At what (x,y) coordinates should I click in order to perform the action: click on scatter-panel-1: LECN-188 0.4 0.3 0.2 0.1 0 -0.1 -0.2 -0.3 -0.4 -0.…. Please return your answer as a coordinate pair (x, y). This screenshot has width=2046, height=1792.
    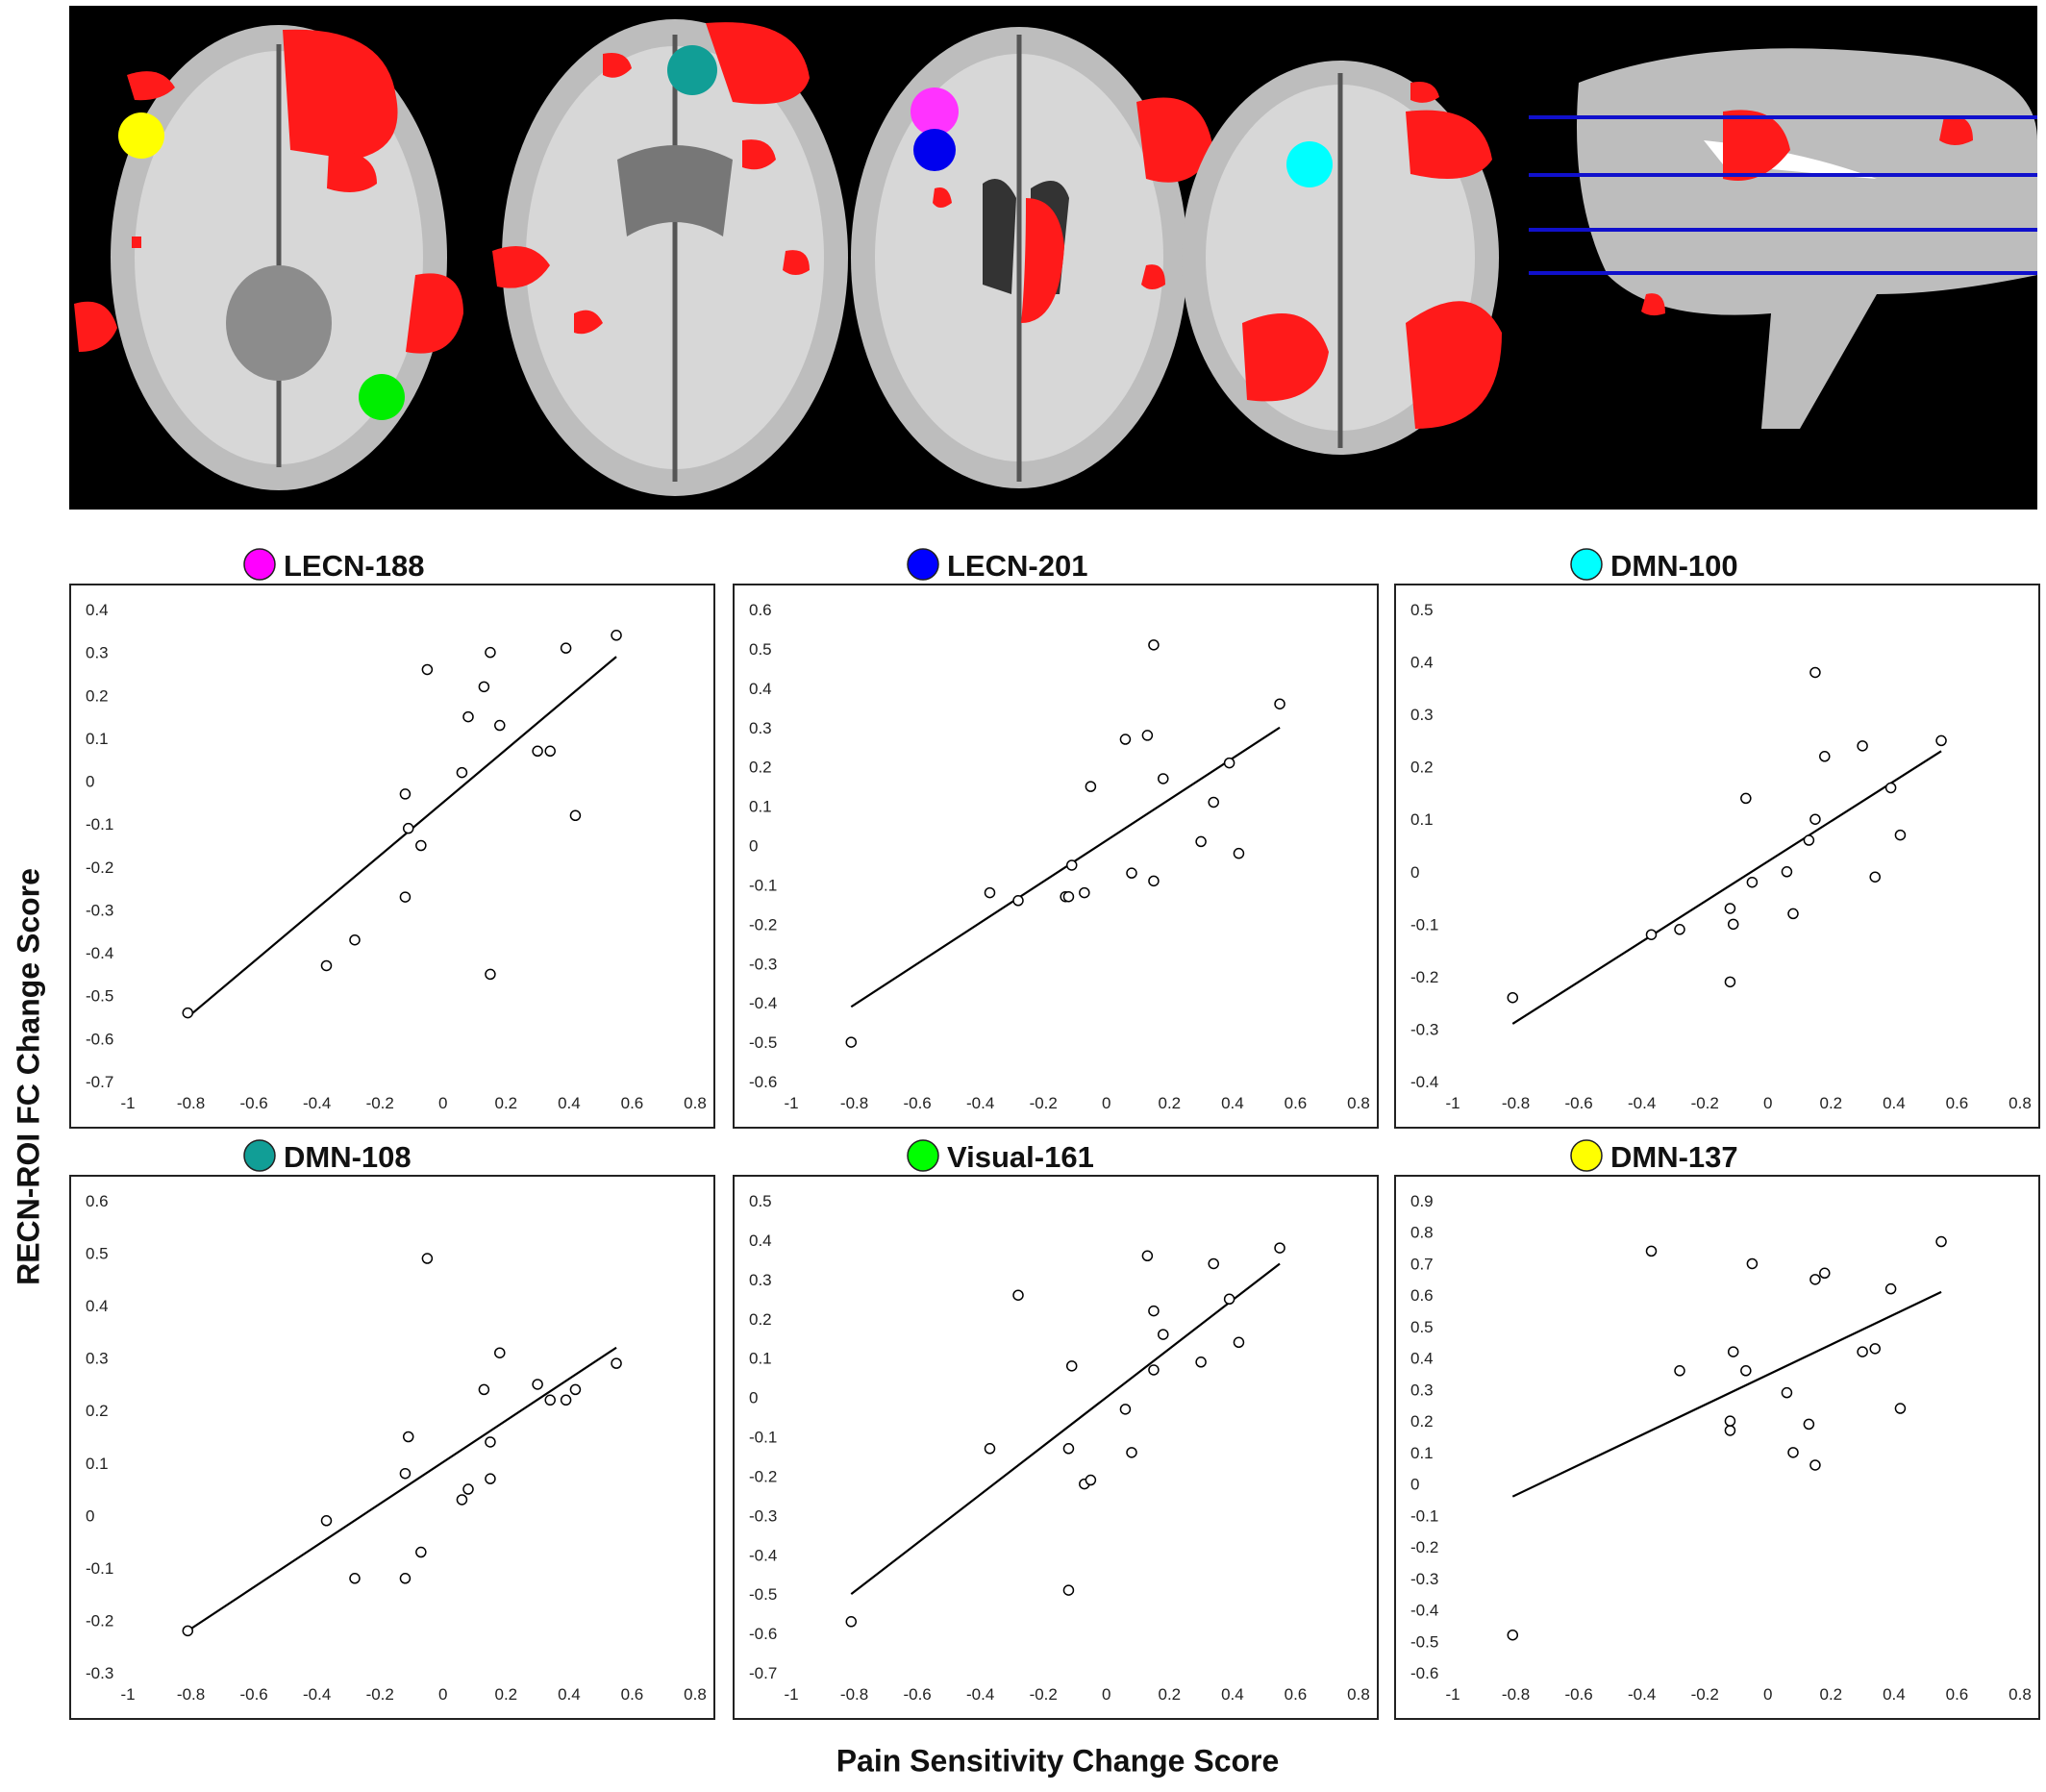
    Looking at the image, I should click on (392, 838).